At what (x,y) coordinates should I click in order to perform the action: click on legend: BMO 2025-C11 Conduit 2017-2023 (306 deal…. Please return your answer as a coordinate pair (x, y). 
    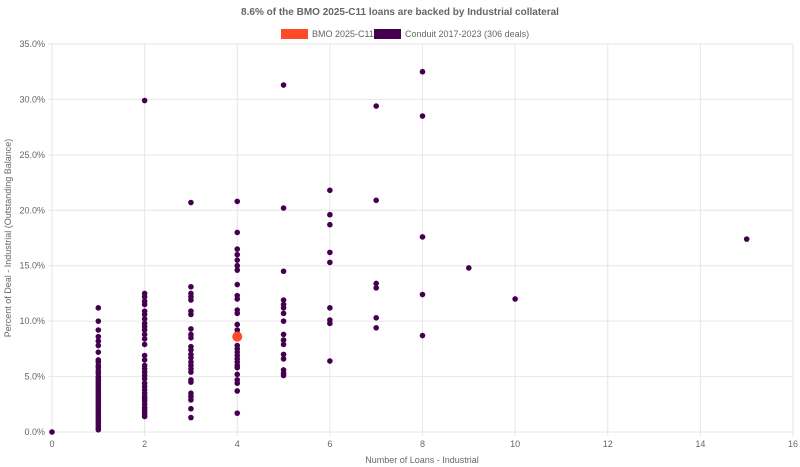
    Looking at the image, I should click on (405, 34).